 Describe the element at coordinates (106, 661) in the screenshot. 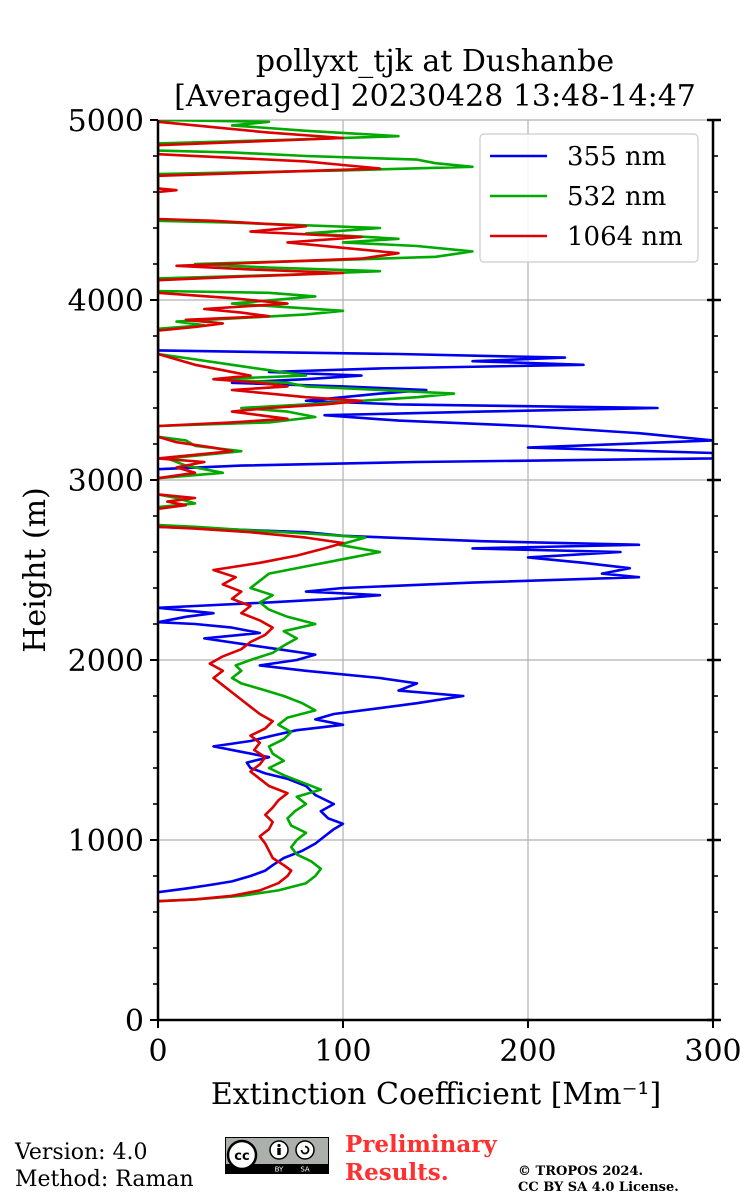

I see `y-tick-label: 2000` at that location.